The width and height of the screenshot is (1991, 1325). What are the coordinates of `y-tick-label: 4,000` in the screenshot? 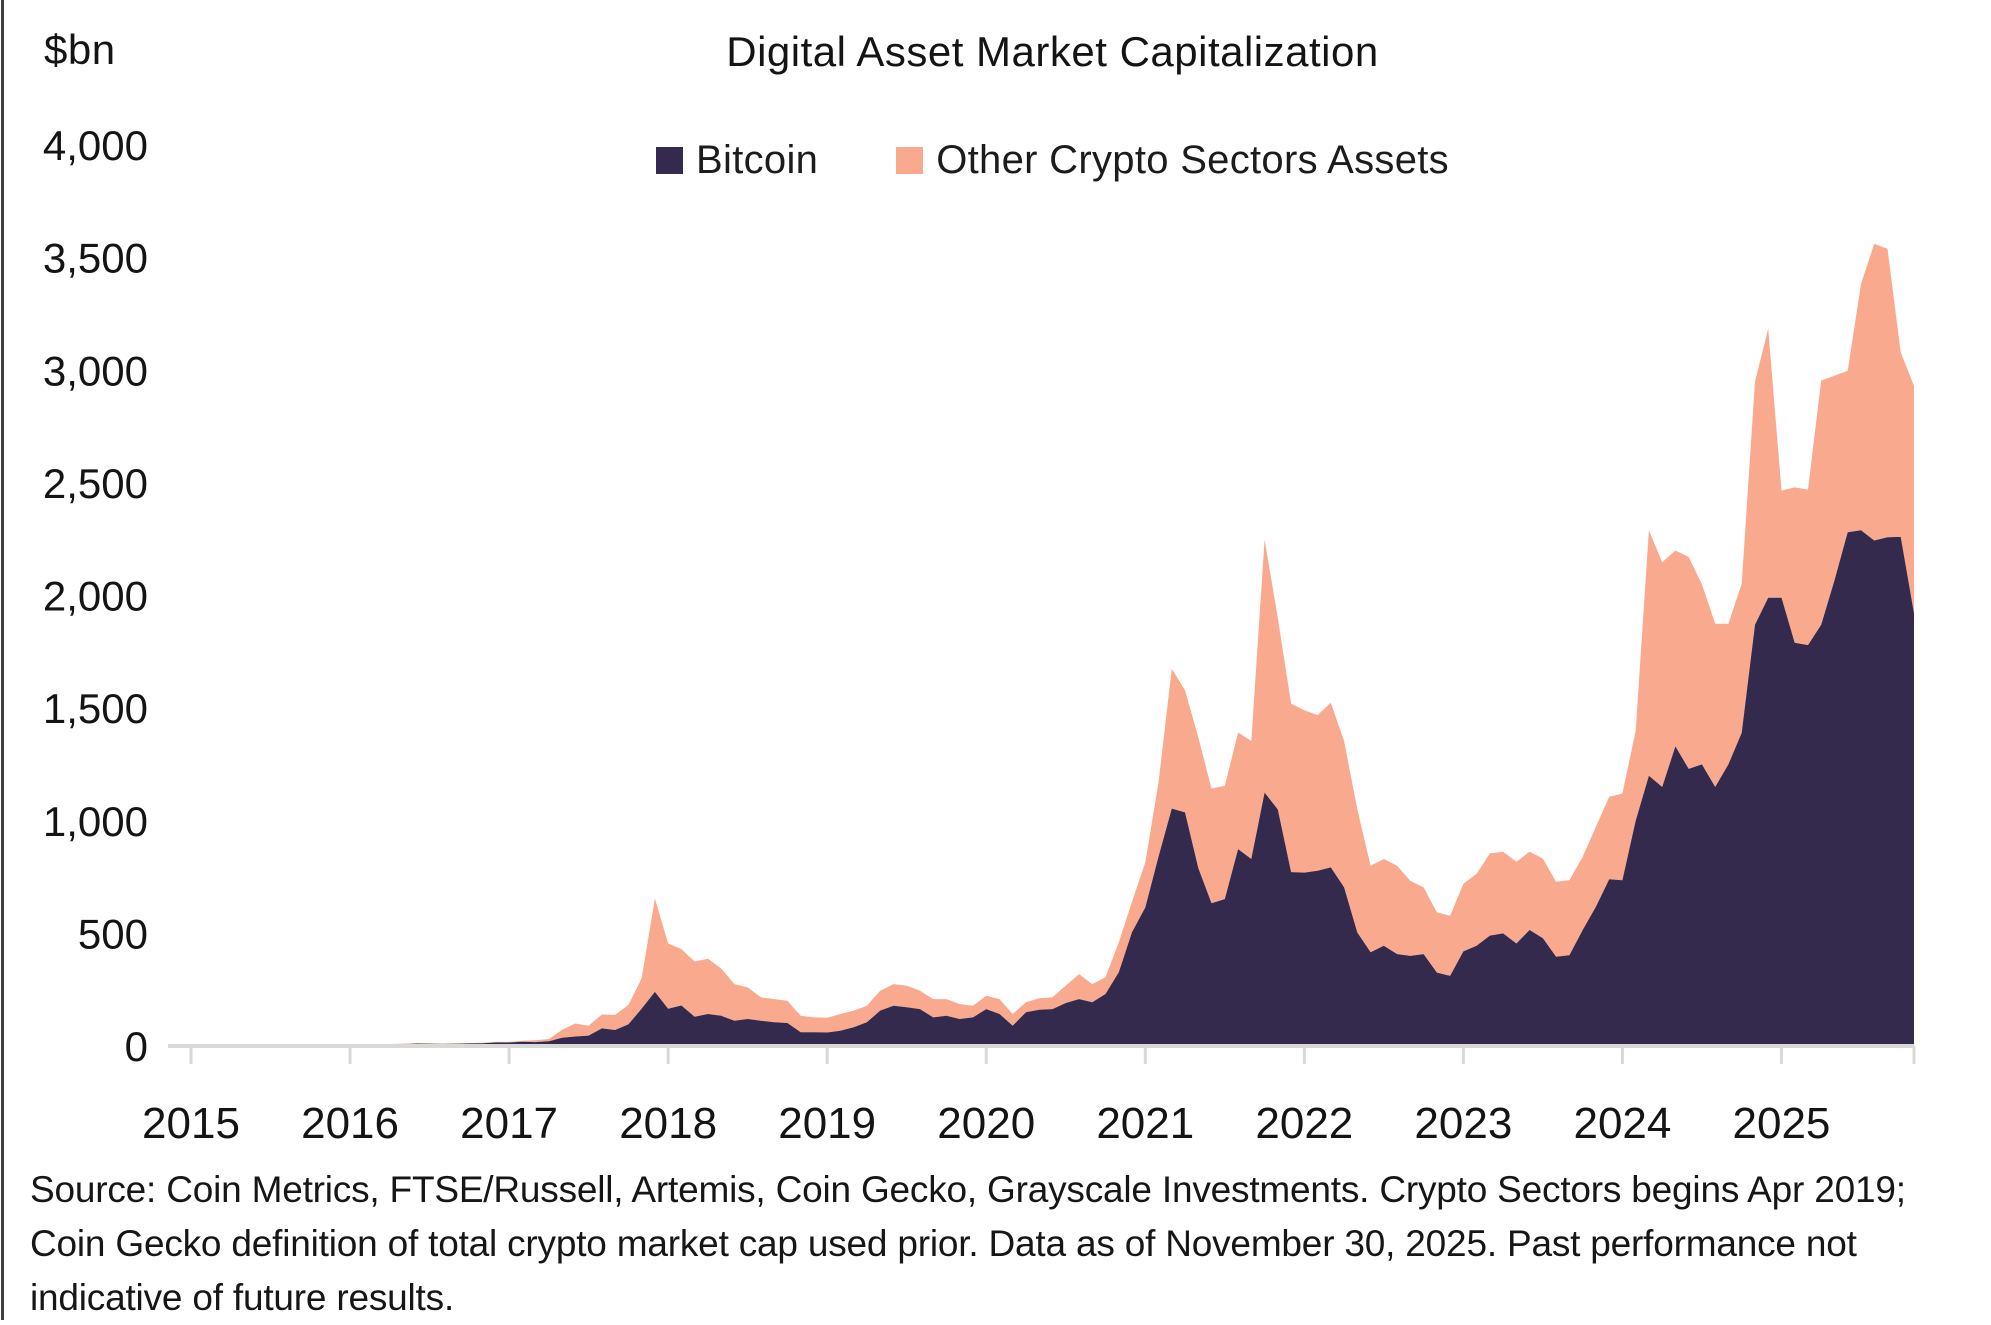 It's located at (95, 145).